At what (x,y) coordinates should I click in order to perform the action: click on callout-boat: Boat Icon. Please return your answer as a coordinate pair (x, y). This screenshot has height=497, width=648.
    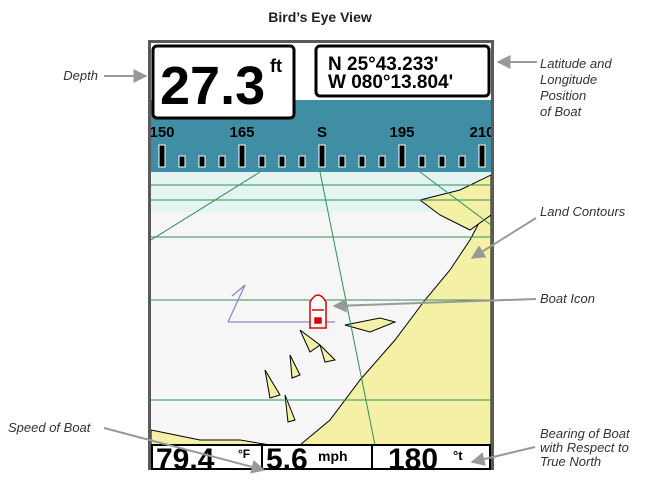
    Looking at the image, I should click on (567, 298).